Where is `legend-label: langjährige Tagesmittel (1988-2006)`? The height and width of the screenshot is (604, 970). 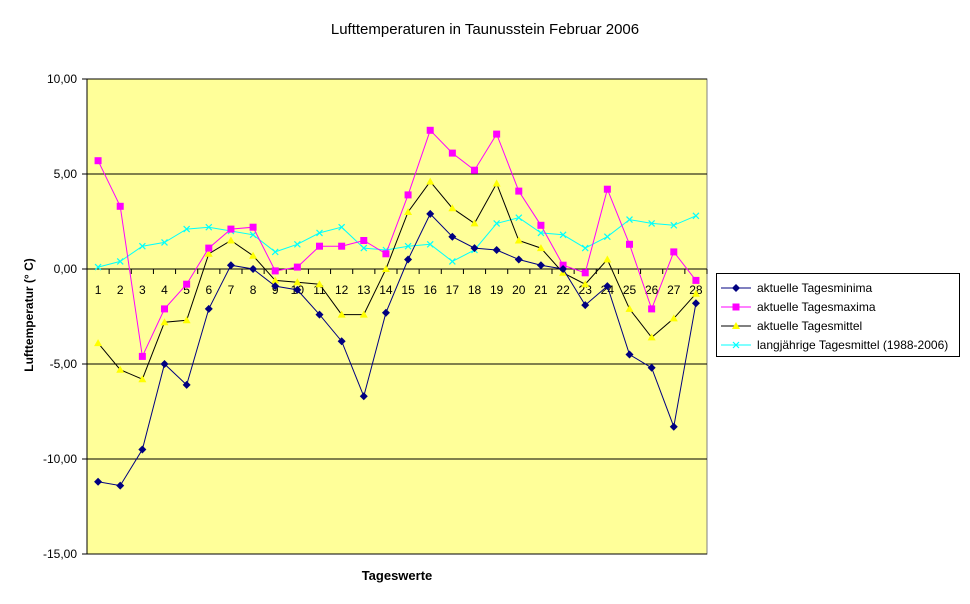 legend-label: langjährige Tagesmittel (1988-2006) is located at coordinates (853, 344).